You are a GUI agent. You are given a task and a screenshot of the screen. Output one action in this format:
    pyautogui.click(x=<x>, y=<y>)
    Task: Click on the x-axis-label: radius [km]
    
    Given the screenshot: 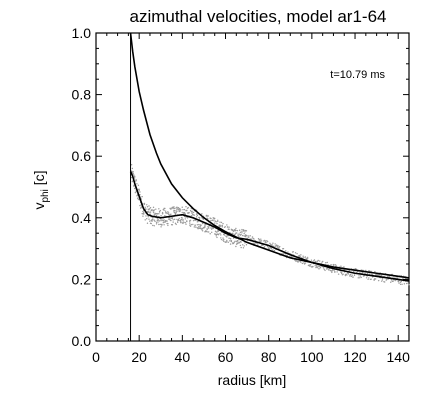 What is the action you would take?
    pyautogui.click(x=252, y=380)
    